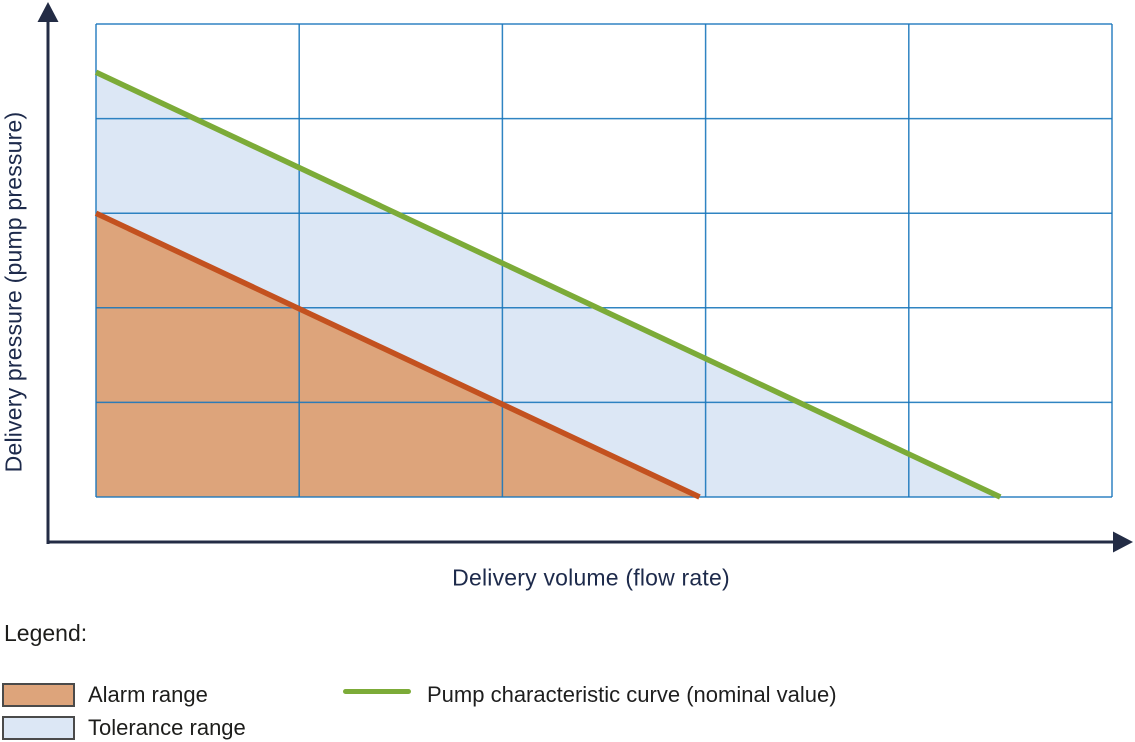 This screenshot has width=1135, height=742. What do you see at coordinates (46, 633) in the screenshot?
I see `legend-title: Legend:` at bounding box center [46, 633].